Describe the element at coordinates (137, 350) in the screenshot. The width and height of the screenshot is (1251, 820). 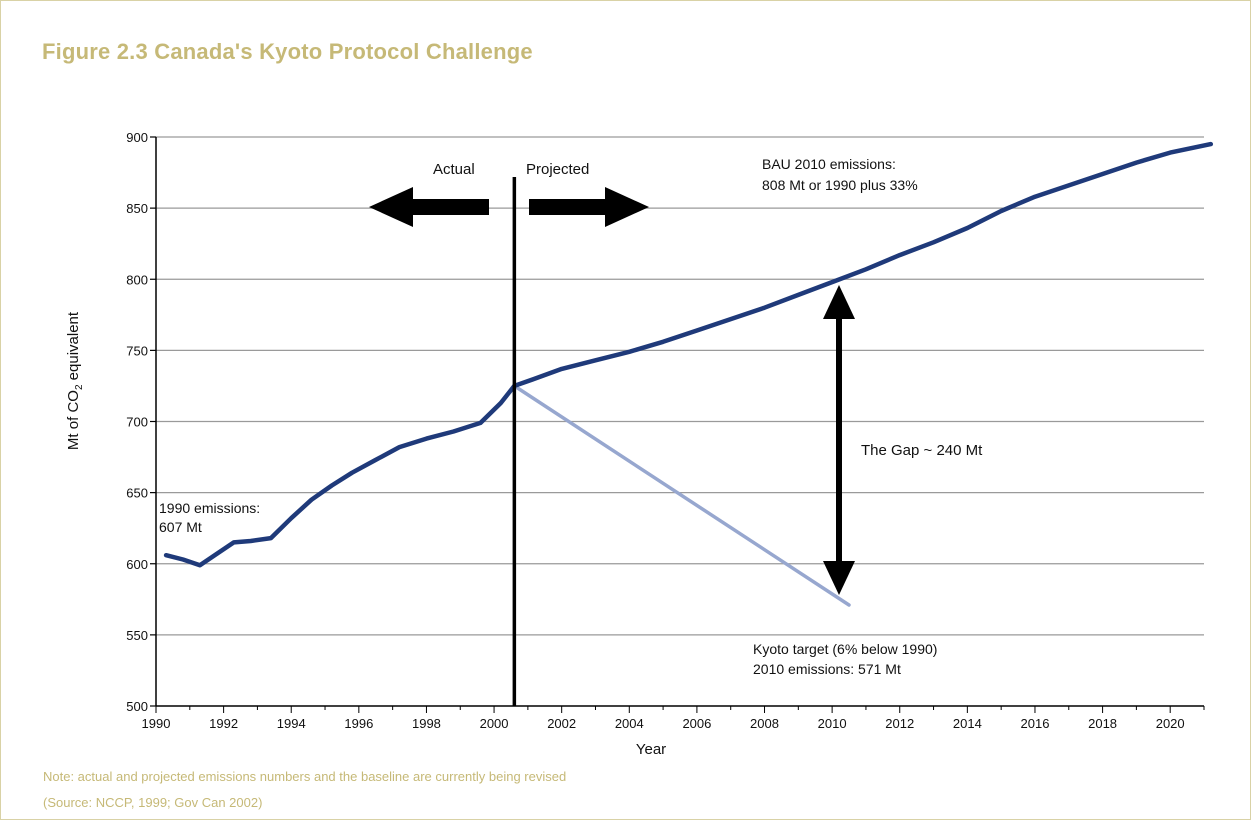
I see `y-tick-label: 750` at that location.